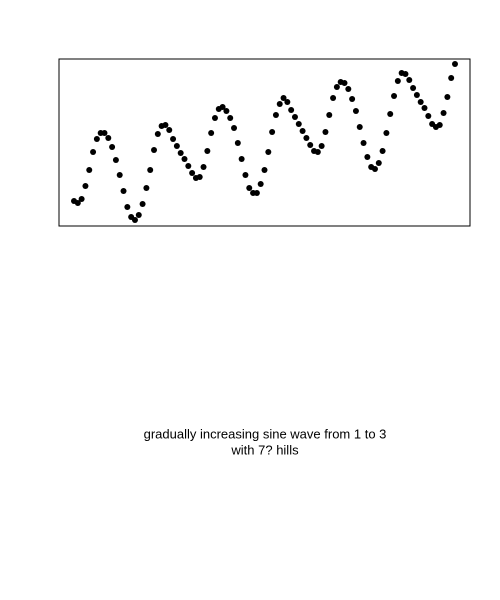 The height and width of the screenshot is (600, 500). I want to click on caption-line: with 7? hills, so click(264, 449).